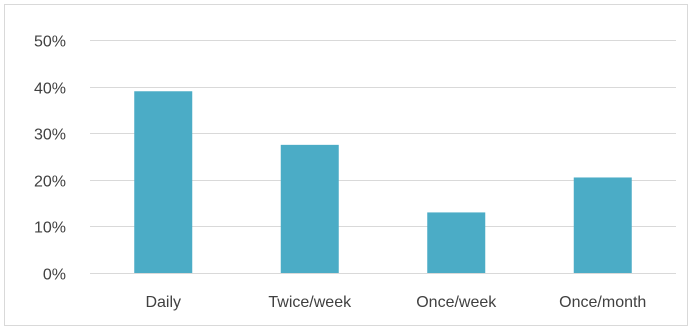 The height and width of the screenshot is (331, 694). I want to click on x-axis-tick-labels: Daily Twice/week Once/week Once/month, so click(395, 302).